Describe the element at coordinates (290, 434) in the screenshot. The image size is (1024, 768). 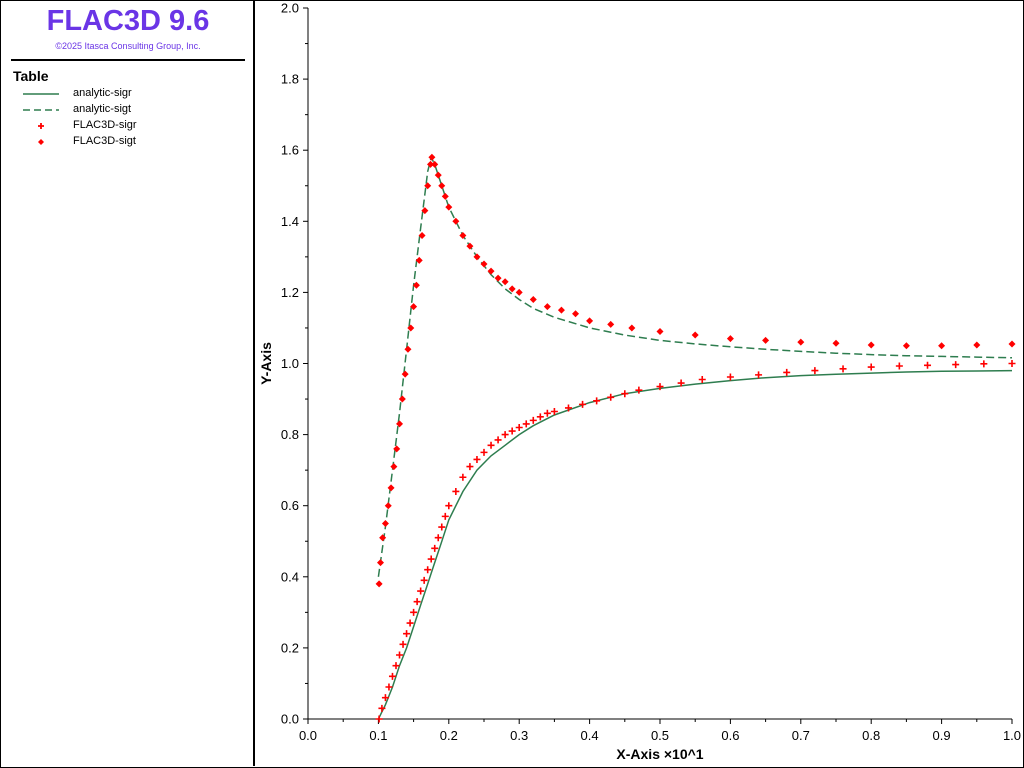
I see `y-tick-label: 0.8` at that location.